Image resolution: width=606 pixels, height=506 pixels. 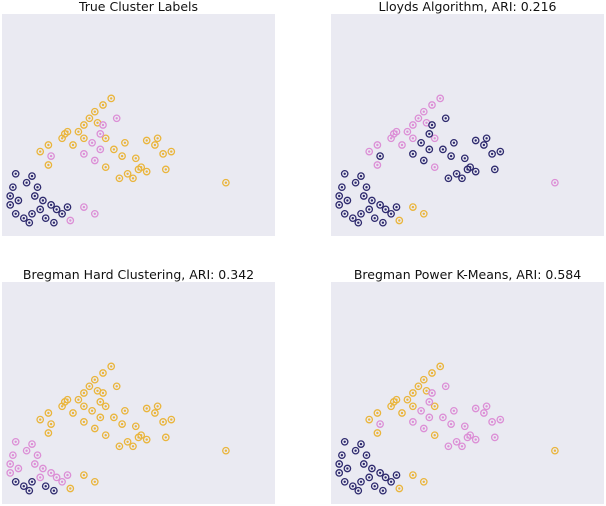 I want to click on scatter-canvas, so click(x=447, y=428).